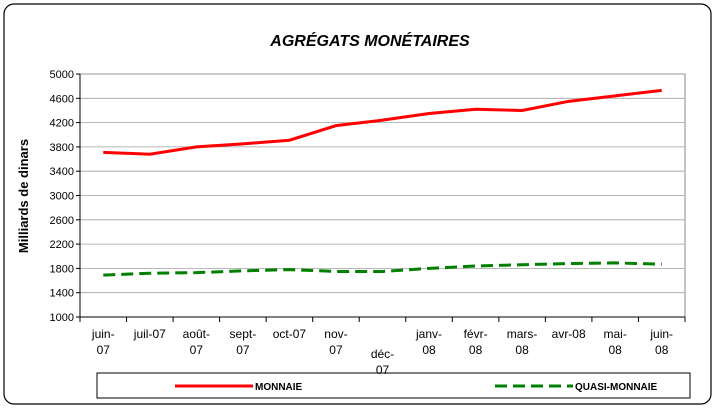 This screenshot has height=409, width=716. I want to click on x-tick-label: juin-07, so click(103, 342).